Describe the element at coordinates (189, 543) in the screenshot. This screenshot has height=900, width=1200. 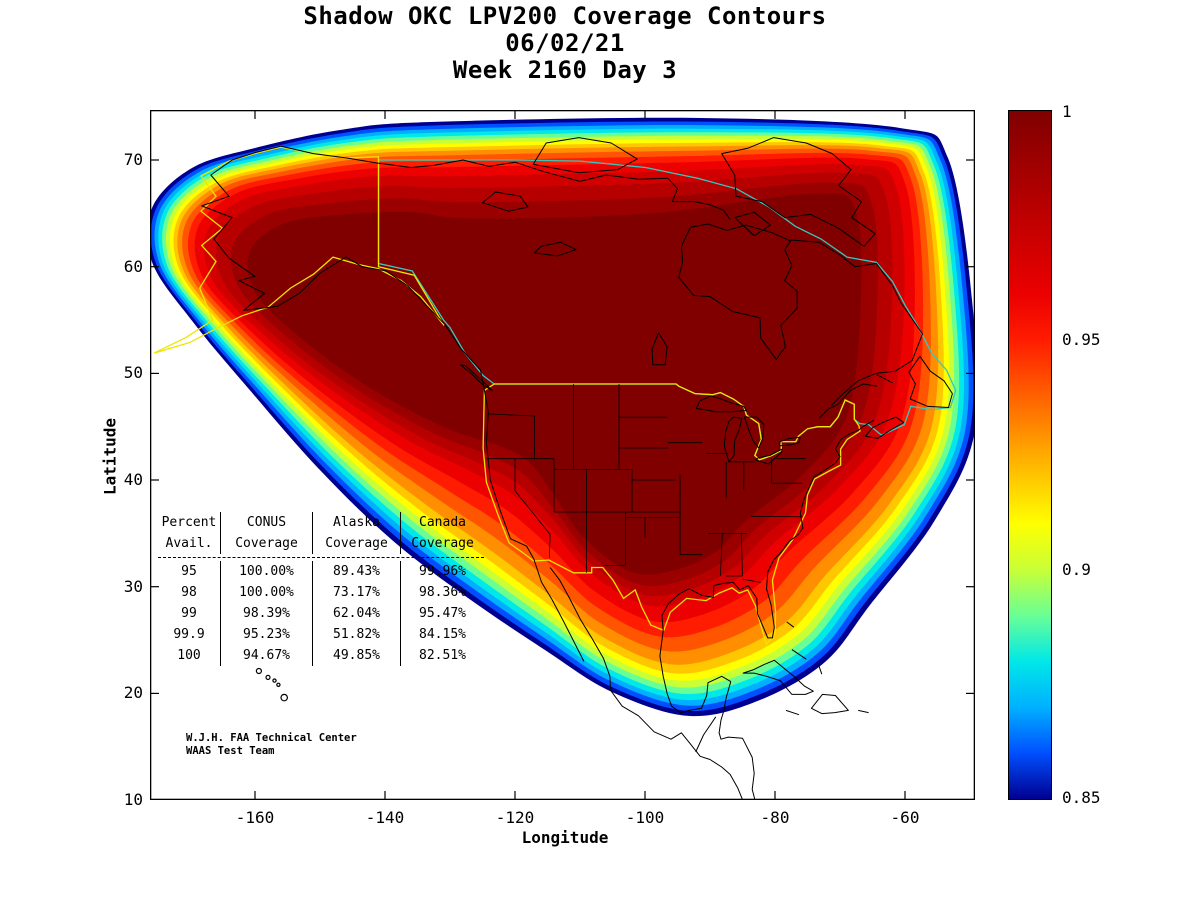
I see `table-header-cell: Avail.` at that location.